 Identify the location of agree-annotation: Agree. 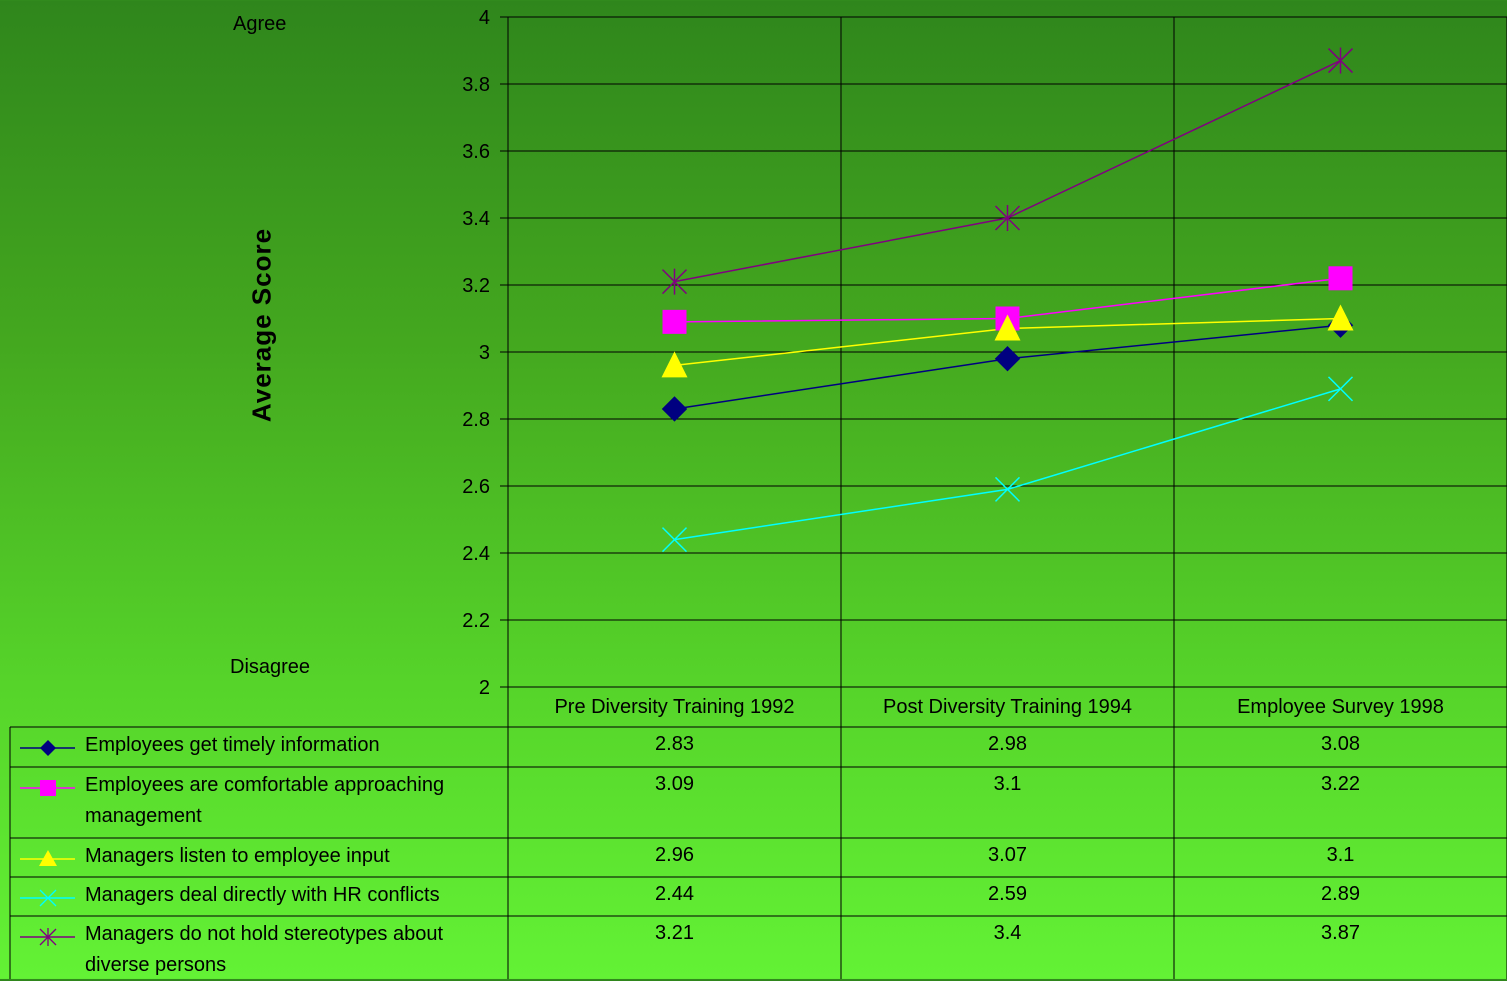
(260, 24).